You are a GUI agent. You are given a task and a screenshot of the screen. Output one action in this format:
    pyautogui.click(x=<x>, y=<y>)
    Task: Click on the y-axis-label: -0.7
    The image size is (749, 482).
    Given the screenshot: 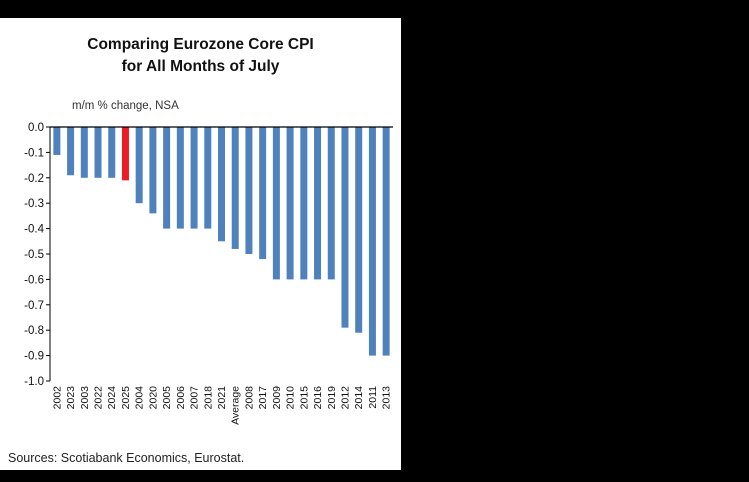 What is the action you would take?
    pyautogui.click(x=34, y=306)
    